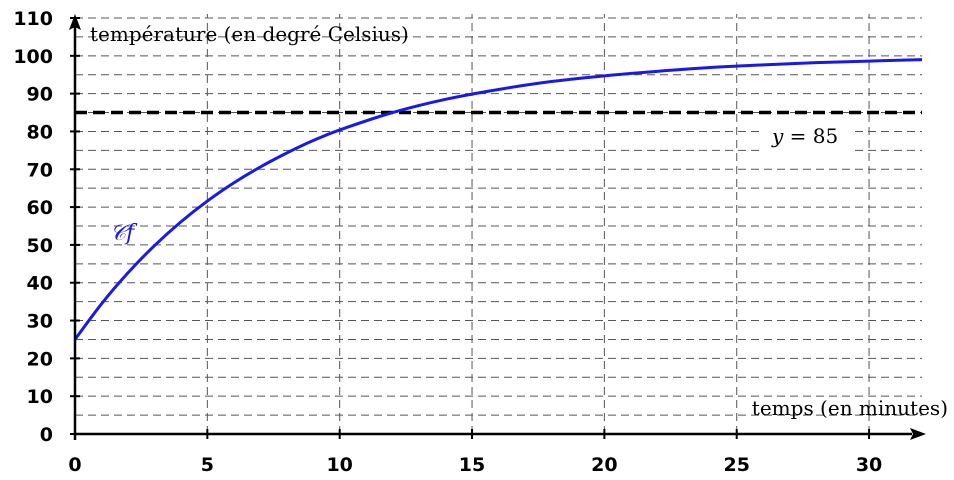 Image resolution: width=954 pixels, height=480 pixels. Describe the element at coordinates (869, 465) in the screenshot. I see `x-tick-label: 30` at that location.